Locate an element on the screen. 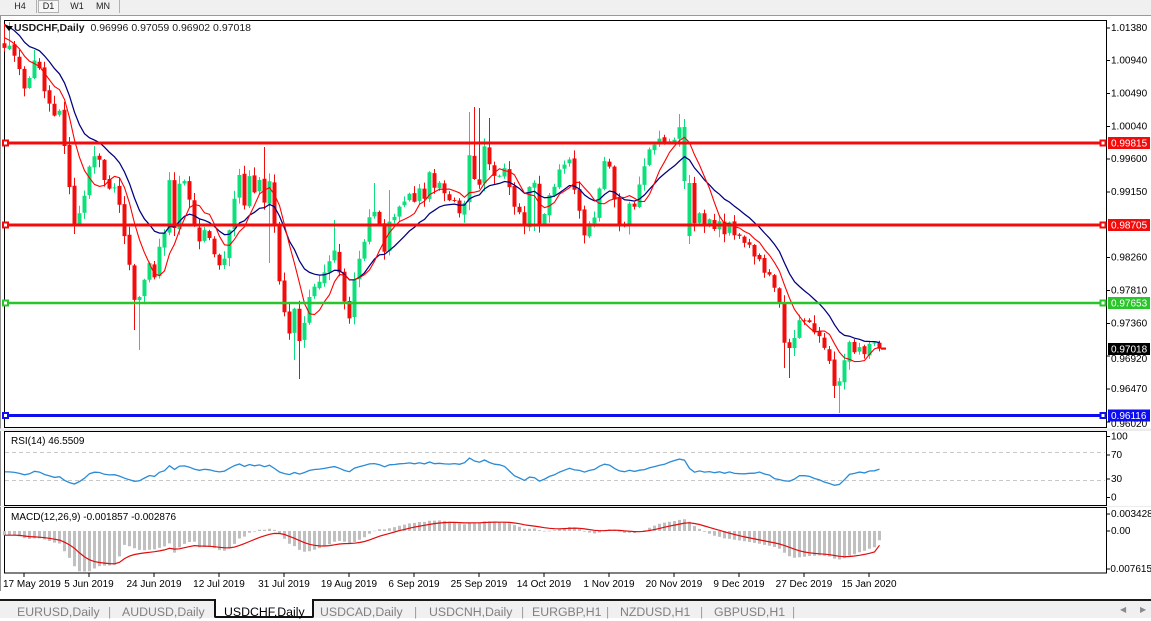  svg-text:MACD(12,26,9) -0.001857 -0.002: MACD(12,26,9) -0.001857 -0.002876 is located at coordinates (94, 517).